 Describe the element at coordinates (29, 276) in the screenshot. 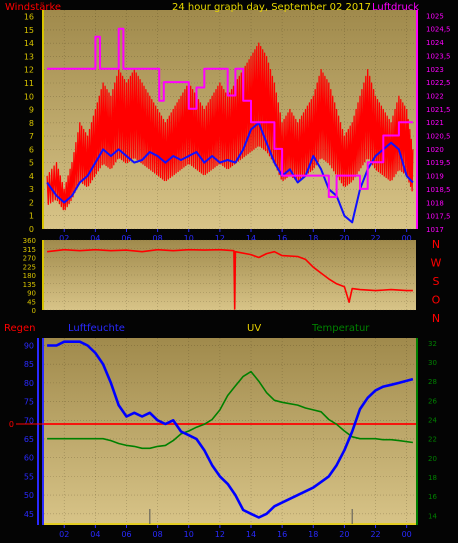

I see `direction-y-tick-label: 180` at that location.